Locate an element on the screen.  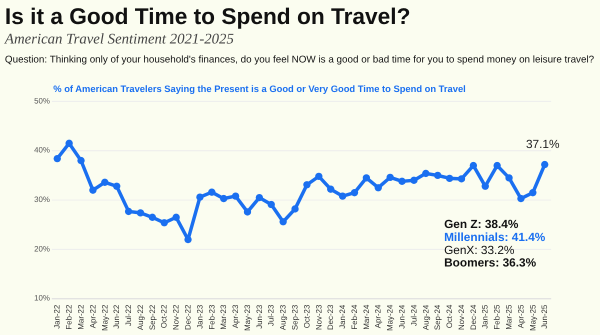
x-tick-label: Oct-22 is located at coordinates (164, 316).